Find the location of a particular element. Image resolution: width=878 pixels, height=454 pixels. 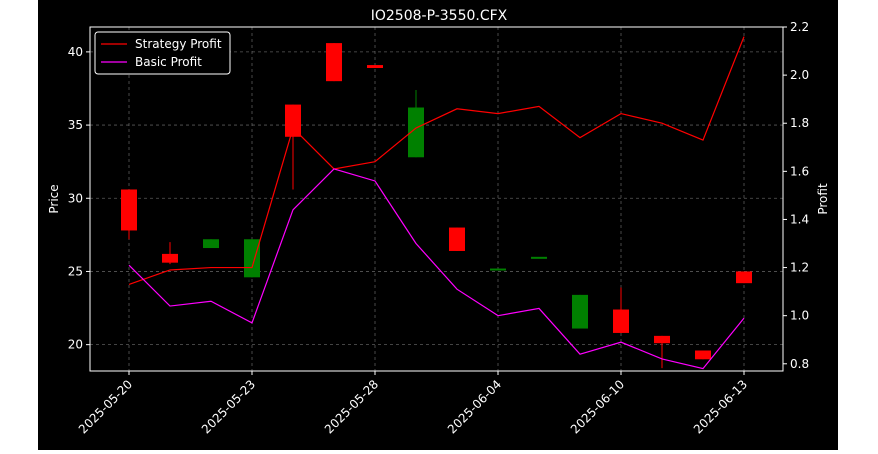

chart-title: IO2508-P-3550.CFX is located at coordinates (439, 16).